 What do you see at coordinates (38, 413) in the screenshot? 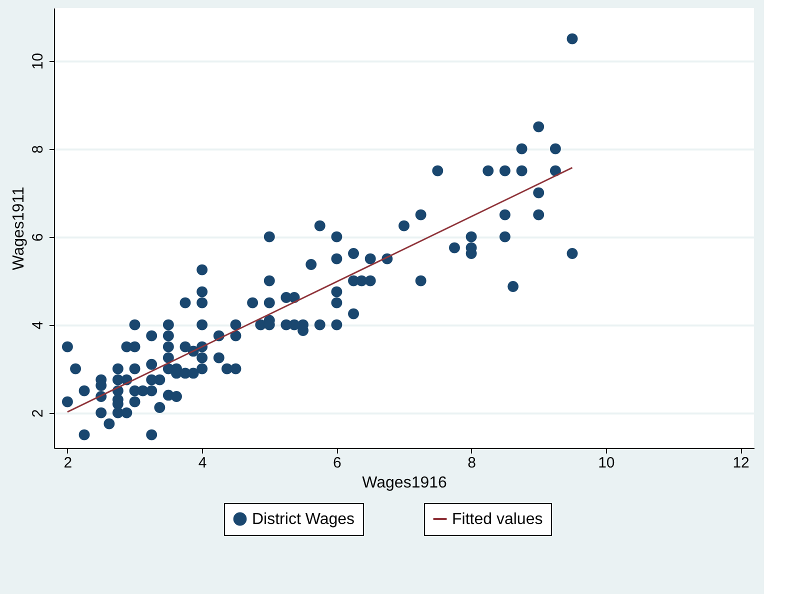
I see `y-tick-label: 2` at bounding box center [38, 413].